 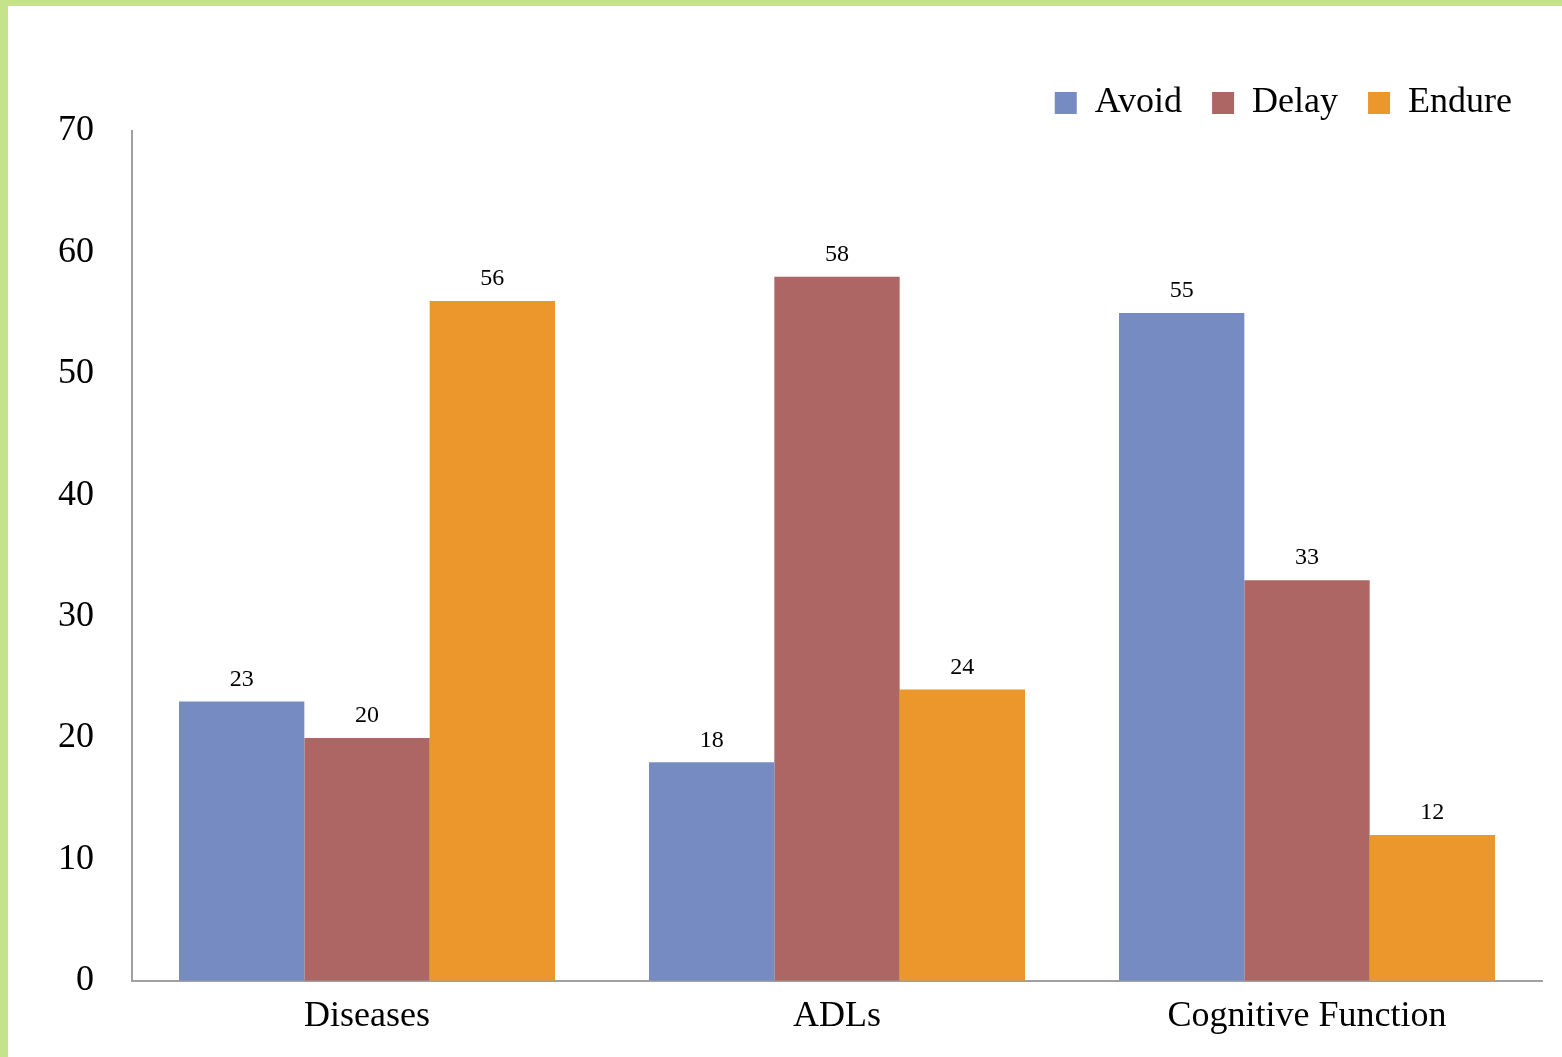 What do you see at coordinates (1432, 811) in the screenshot?
I see `data-label: 12` at bounding box center [1432, 811].